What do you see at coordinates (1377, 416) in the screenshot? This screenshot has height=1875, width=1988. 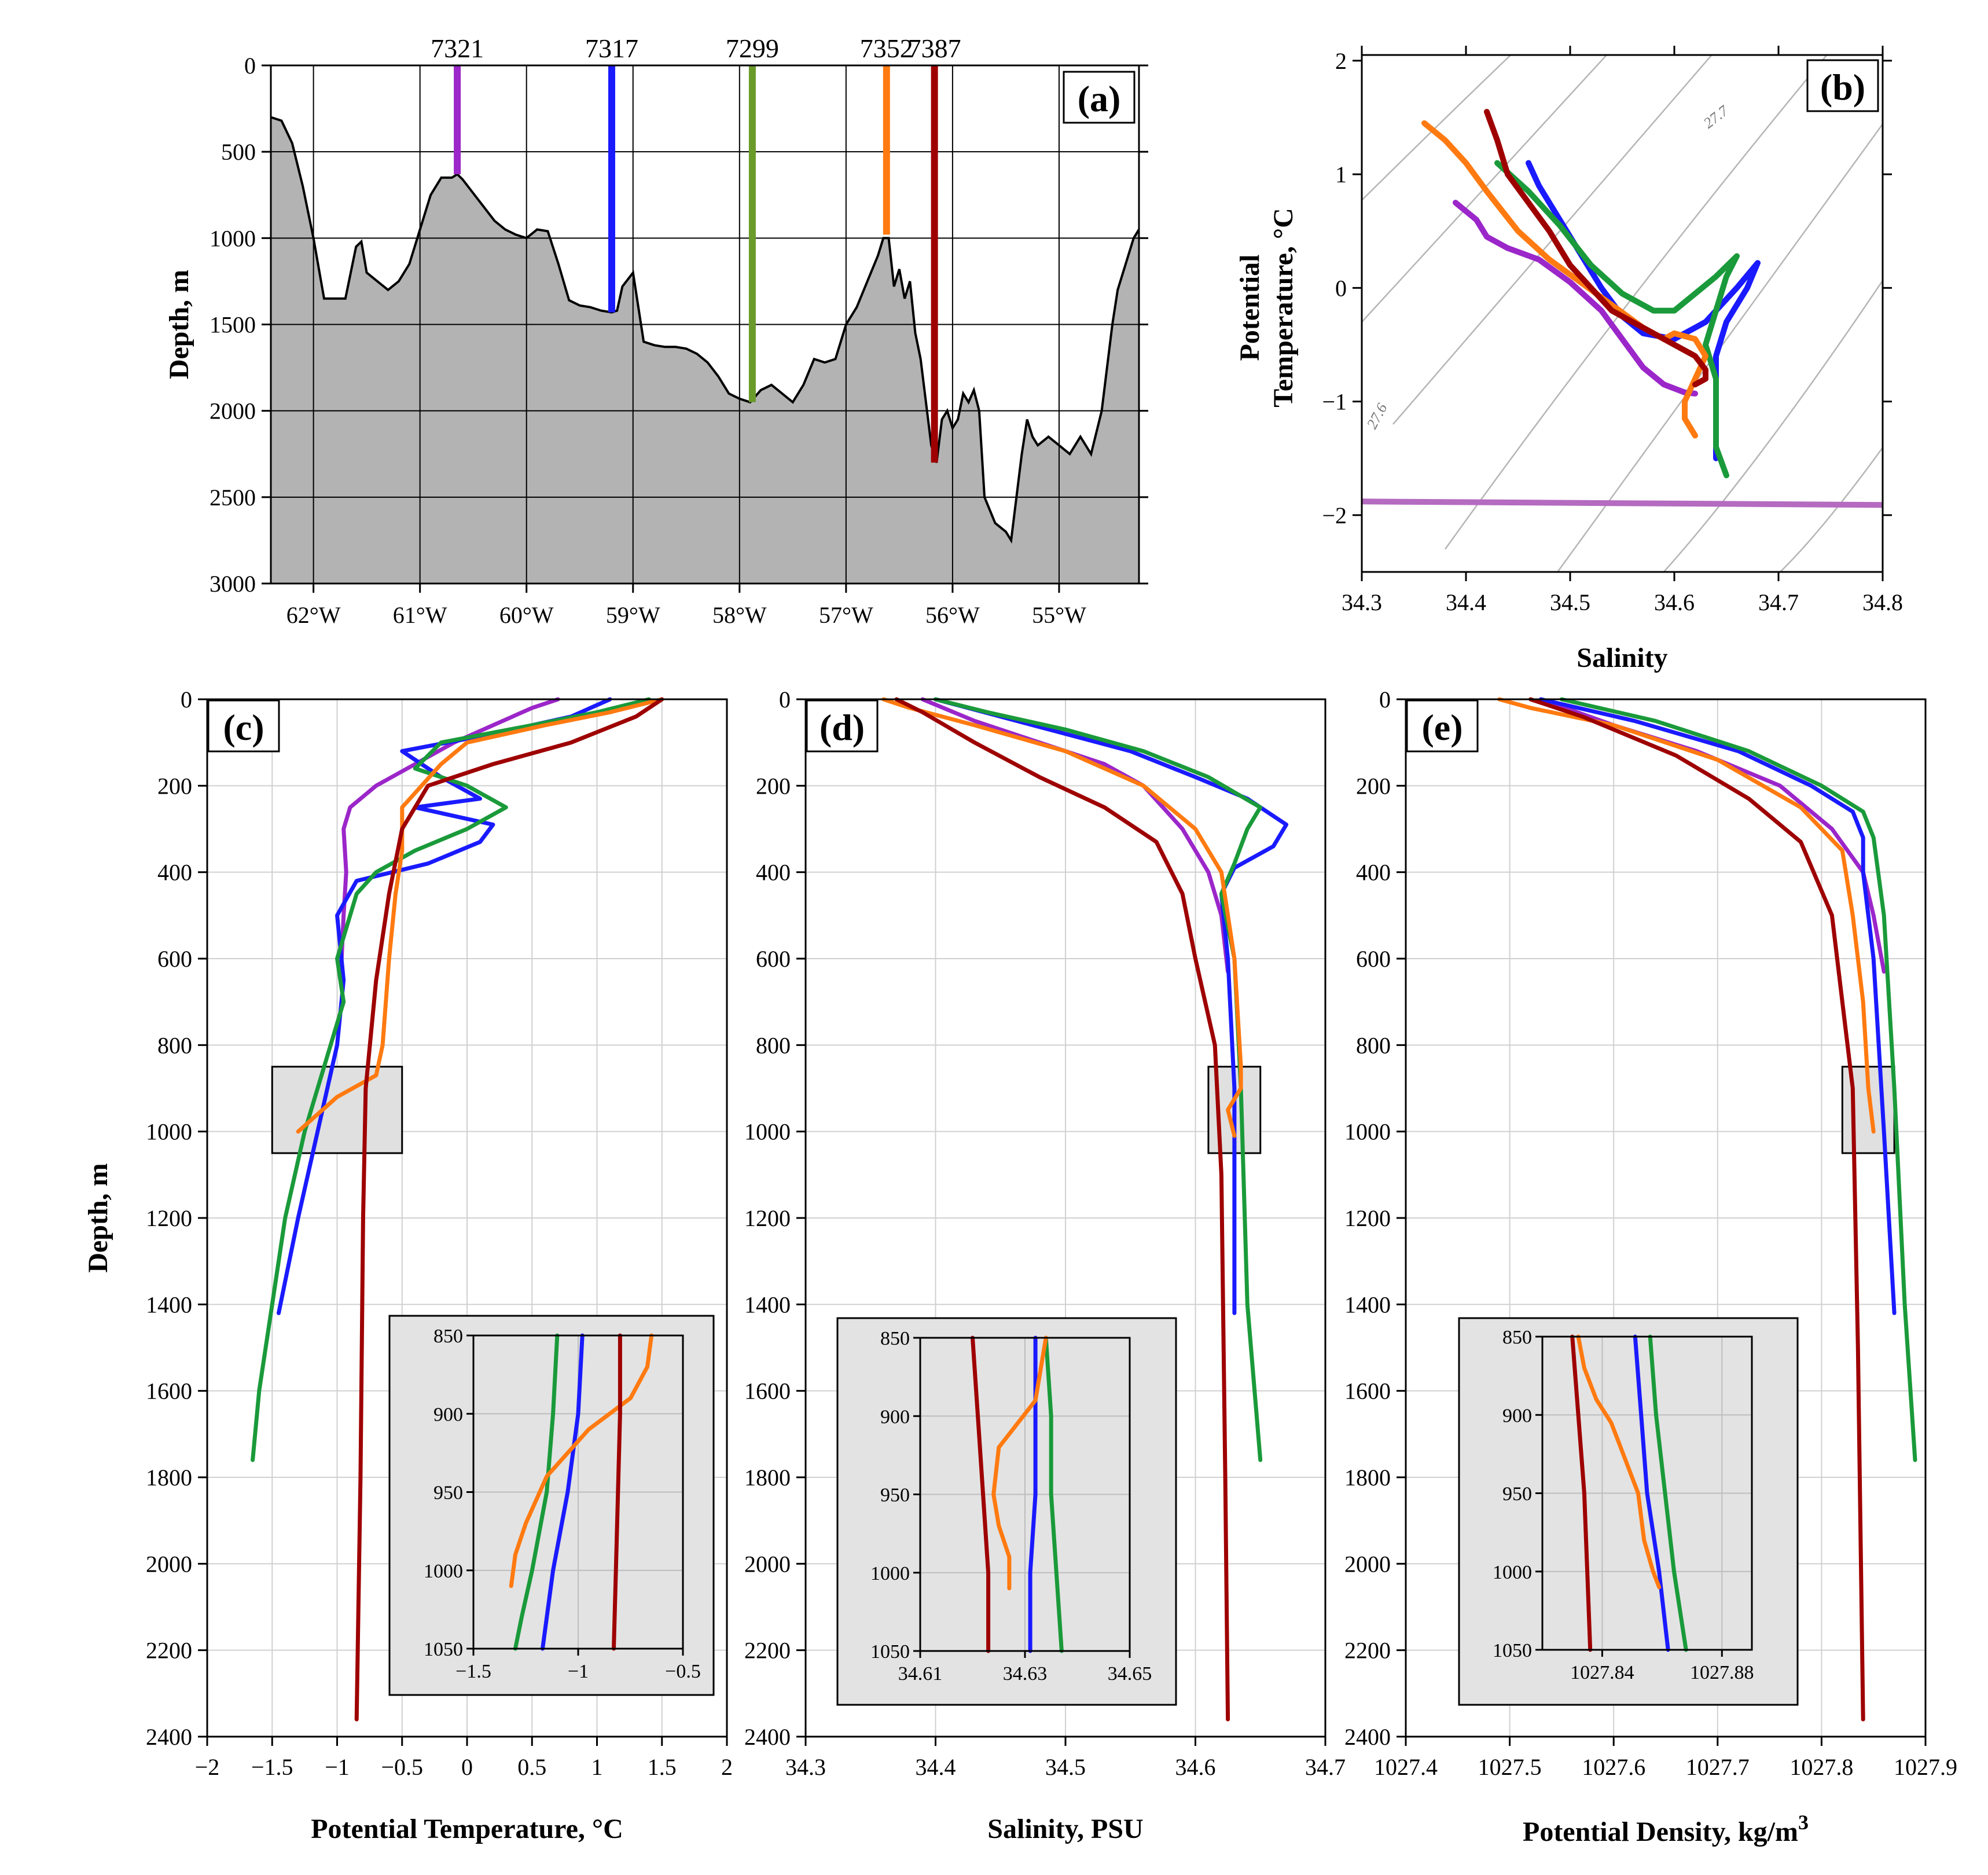 I see `contour-label: 27.6` at bounding box center [1377, 416].